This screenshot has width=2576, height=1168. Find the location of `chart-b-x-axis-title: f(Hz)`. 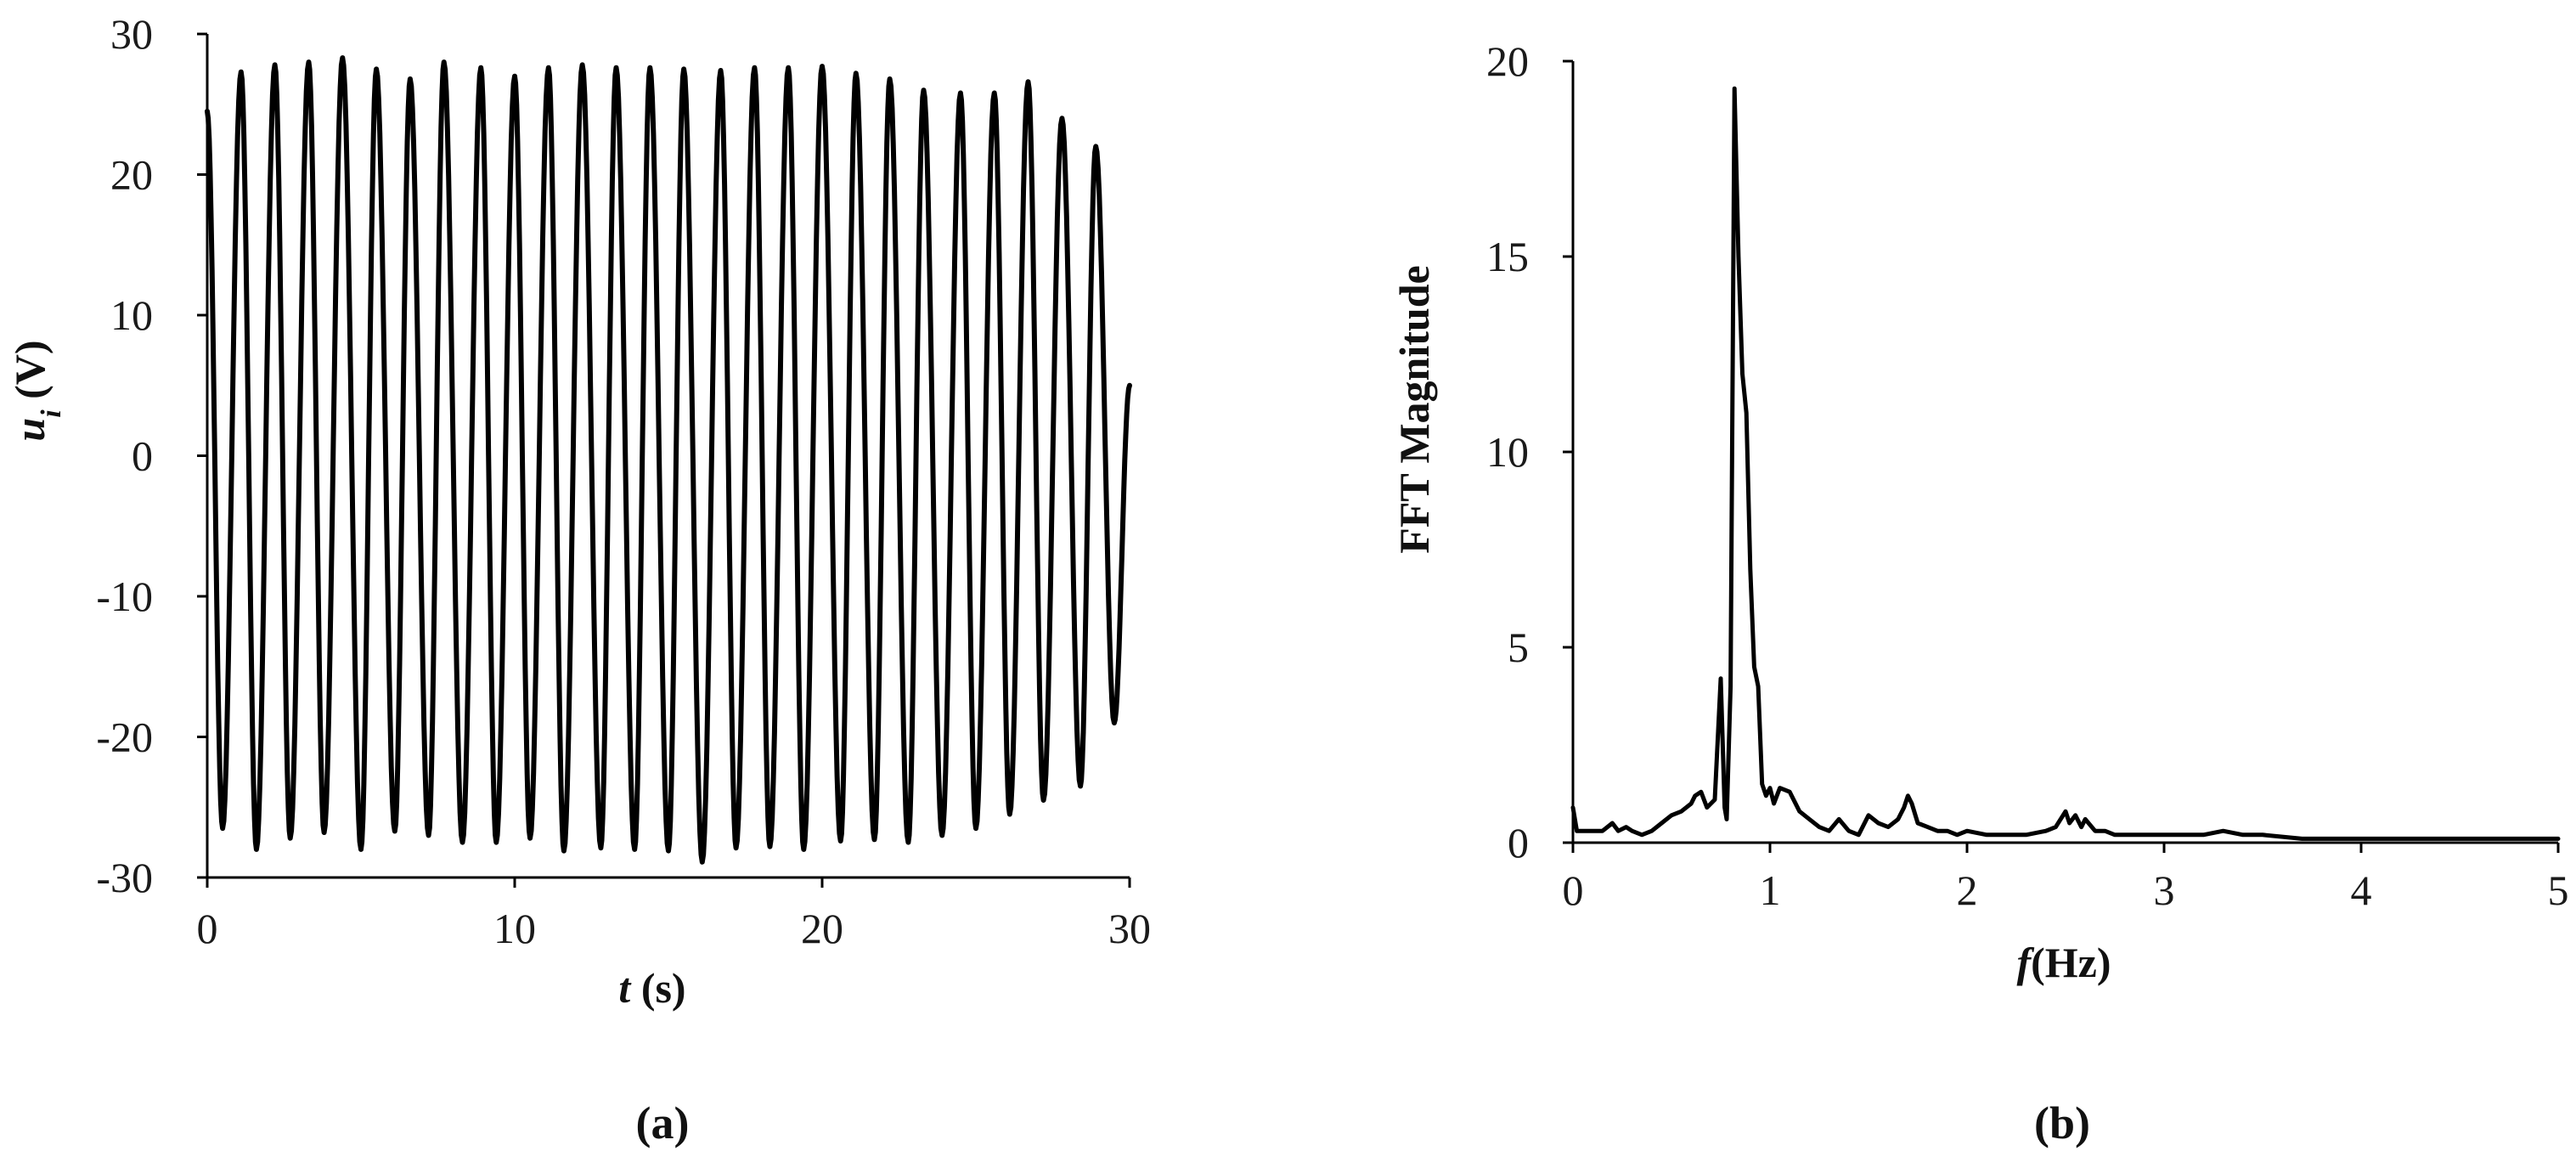

chart-b-x-axis-title: f(Hz) is located at coordinates (2063, 962).